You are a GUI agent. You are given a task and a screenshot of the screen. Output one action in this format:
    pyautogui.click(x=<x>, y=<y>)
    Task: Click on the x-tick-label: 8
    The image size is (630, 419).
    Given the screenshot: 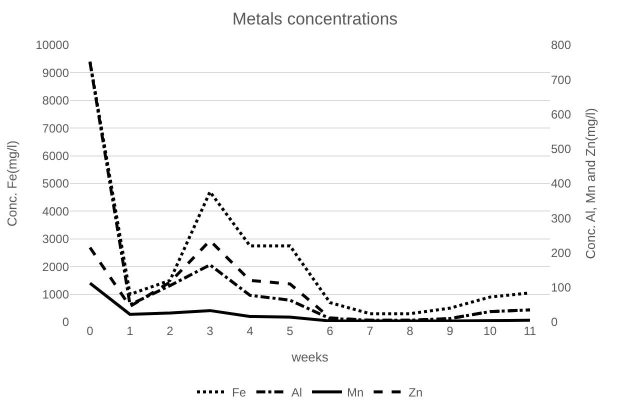 What is the action you would take?
    pyautogui.click(x=410, y=331)
    